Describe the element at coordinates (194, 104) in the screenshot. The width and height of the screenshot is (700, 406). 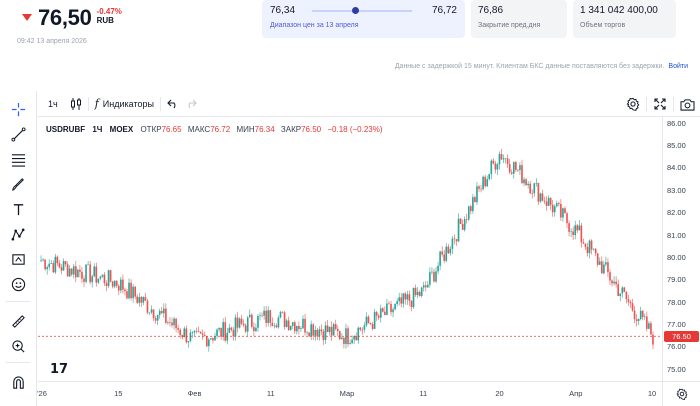
I see `redo-icon` at that location.